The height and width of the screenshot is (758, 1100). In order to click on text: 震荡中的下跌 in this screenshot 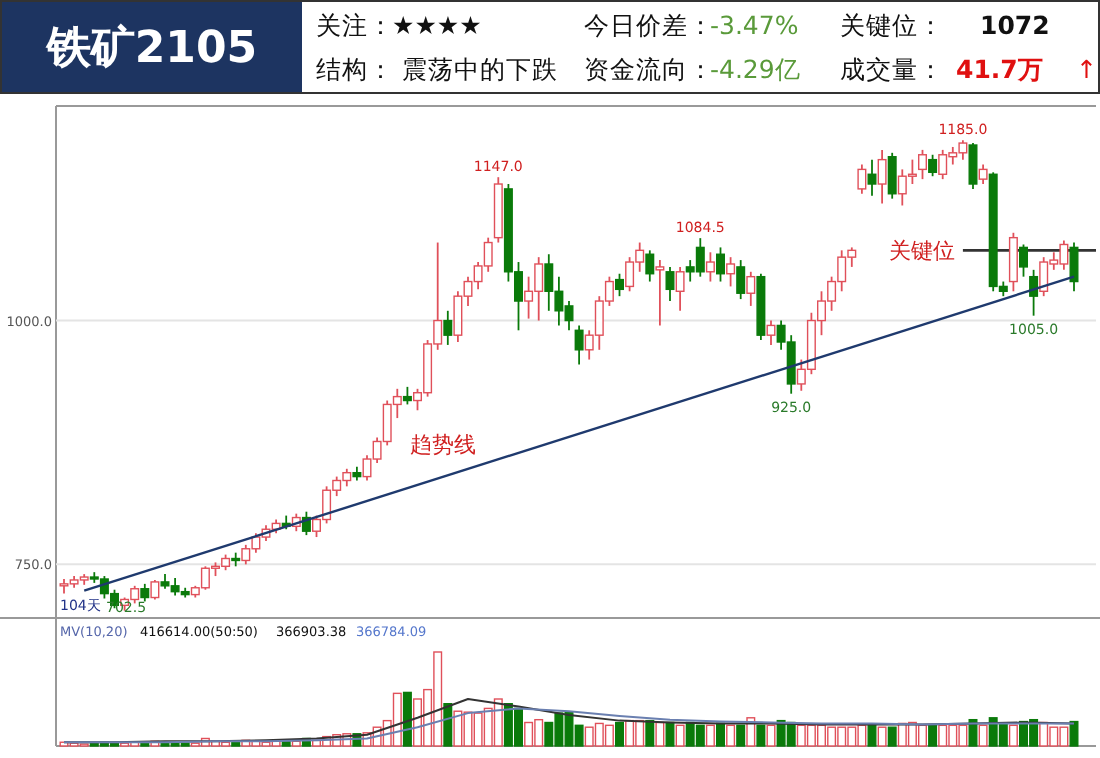, I will do `click(480, 69)`.